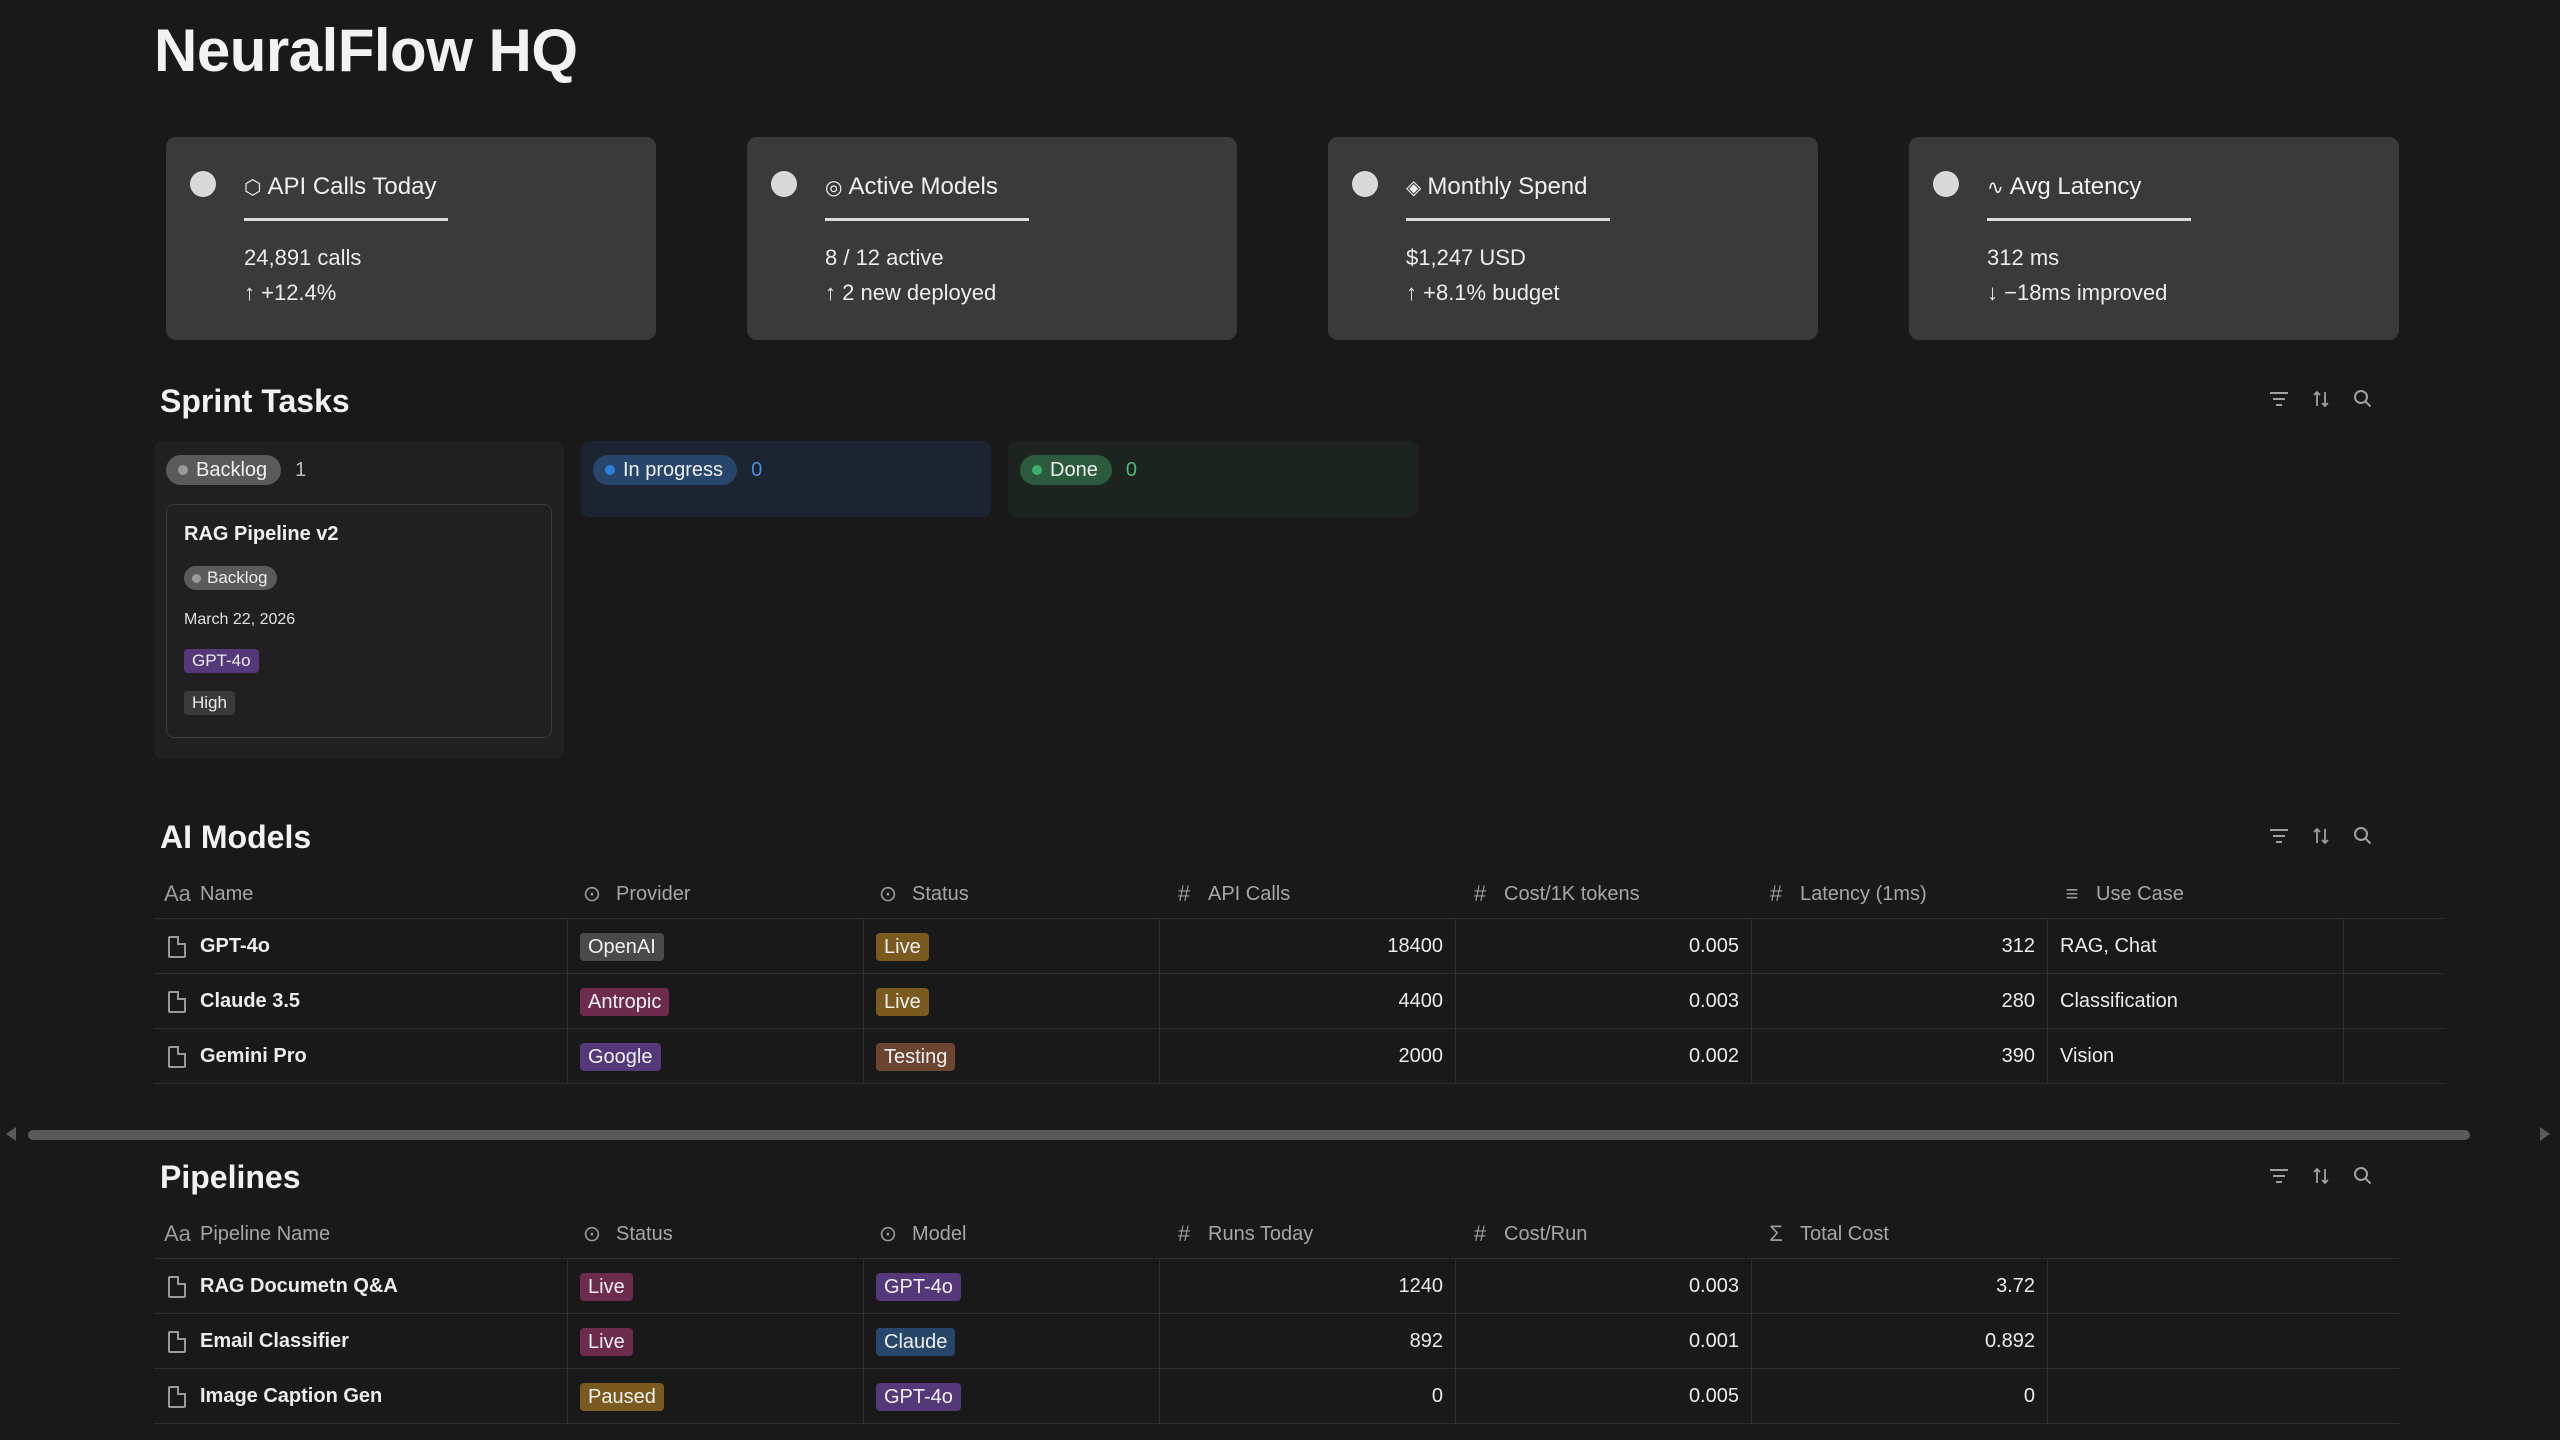  I want to click on text-type-icon: Aa, so click(177, 1233).